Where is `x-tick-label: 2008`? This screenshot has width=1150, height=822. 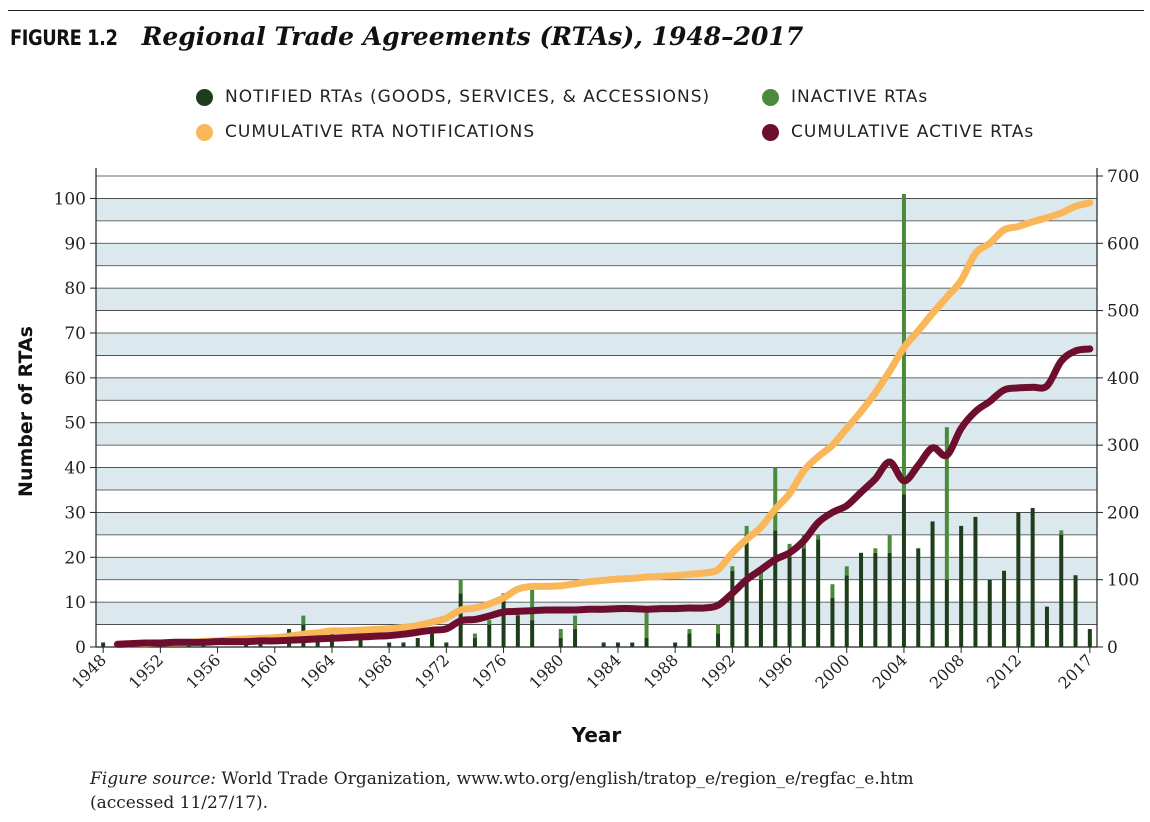
x-tick-label: 2008 is located at coordinates (947, 671).